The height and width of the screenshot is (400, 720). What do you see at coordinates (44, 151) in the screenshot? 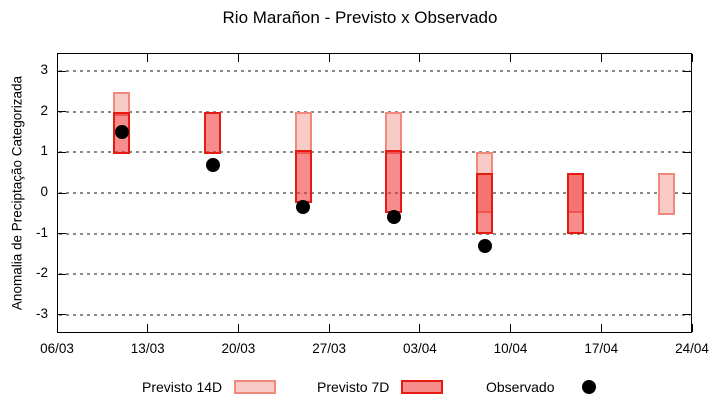
I see `y-tick-label: 1` at bounding box center [44, 151].